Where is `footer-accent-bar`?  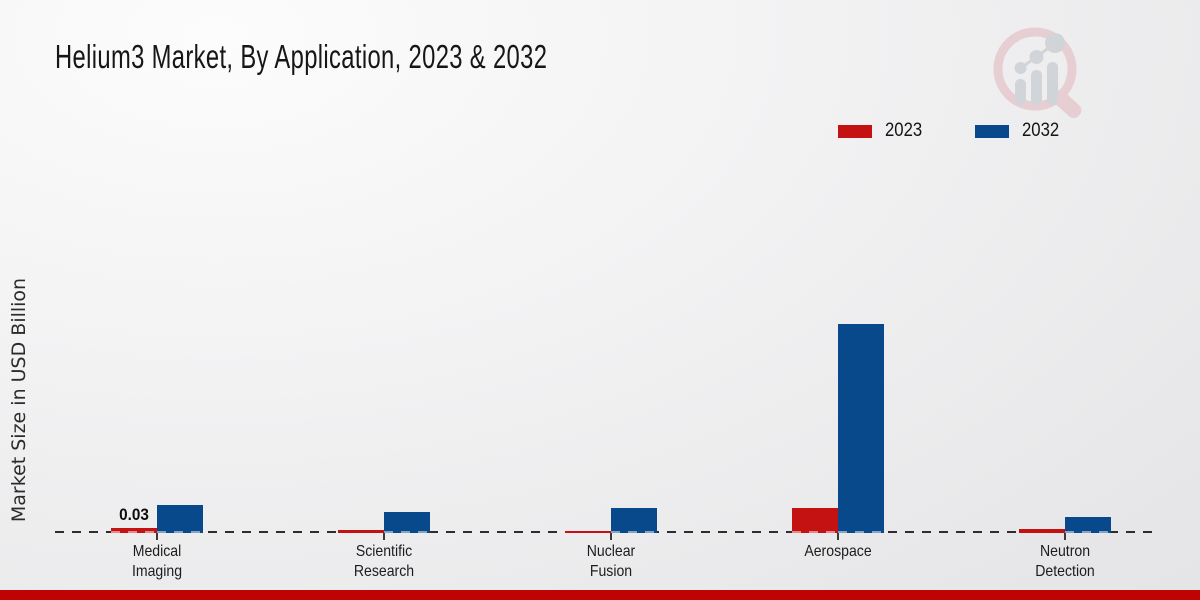
footer-accent-bar is located at coordinates (600, 595).